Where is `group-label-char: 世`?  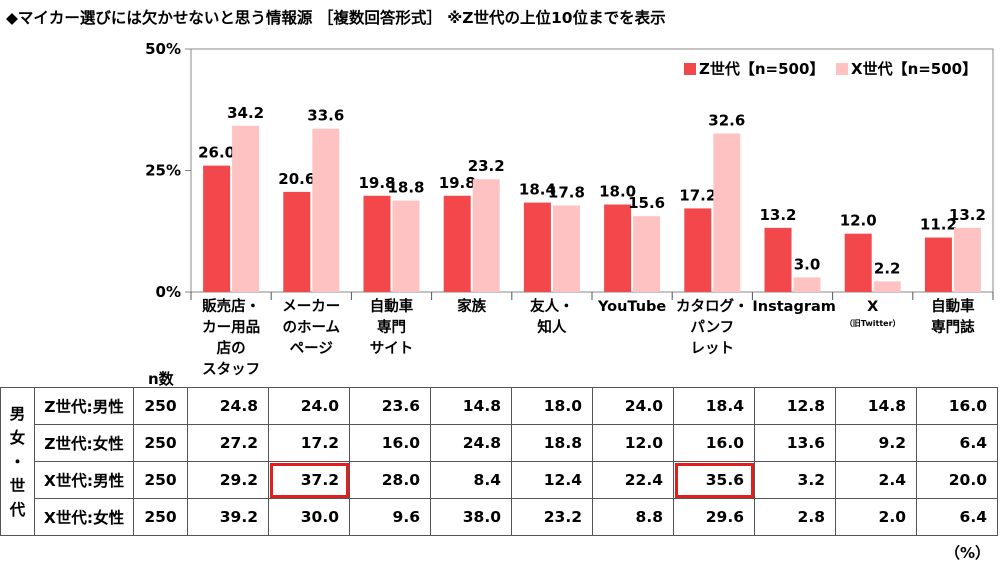 group-label-char: 世 is located at coordinates (17, 485).